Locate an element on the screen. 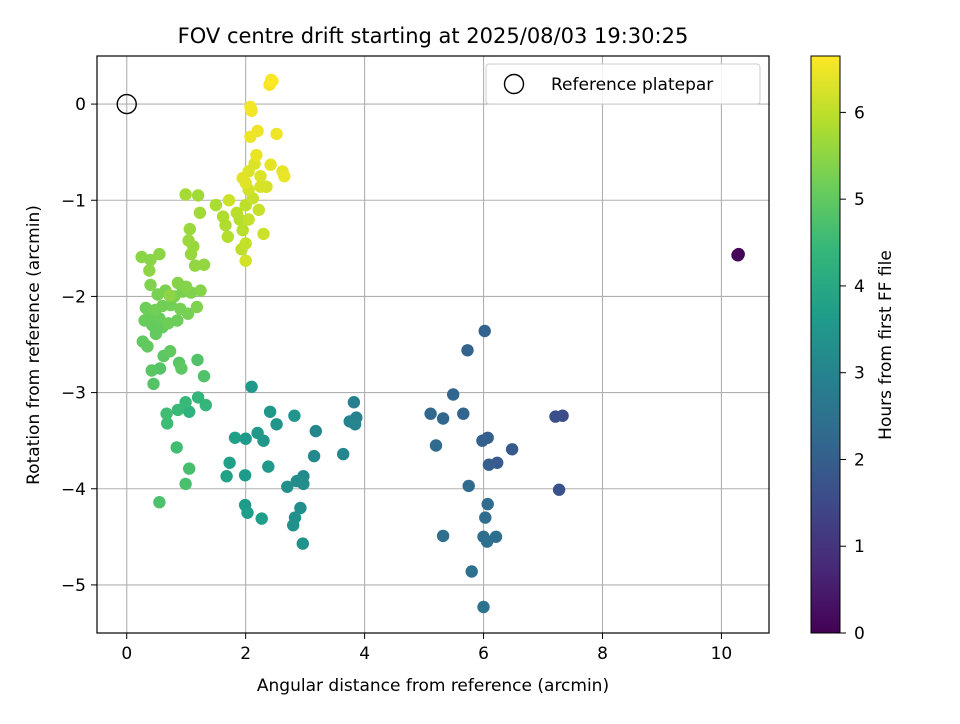  colorbar-tick-label: 3 is located at coordinates (859, 374).